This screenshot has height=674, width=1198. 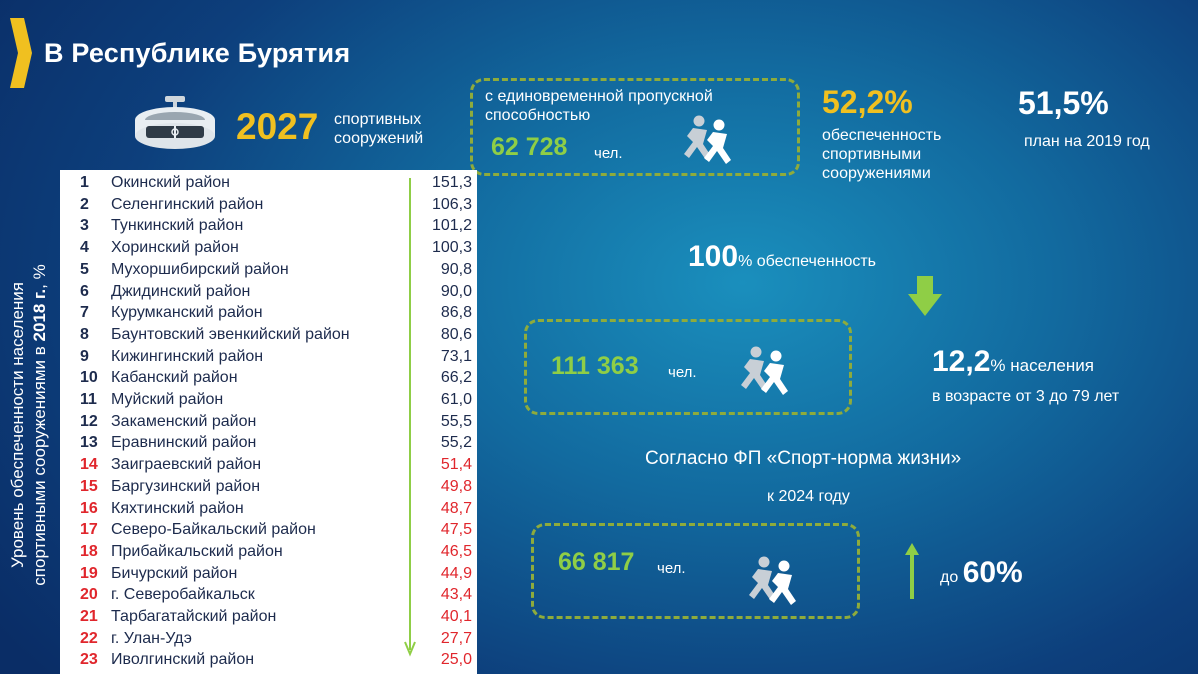 I want to click on row-name: Кяхтинский район, so click(x=177, y=508).